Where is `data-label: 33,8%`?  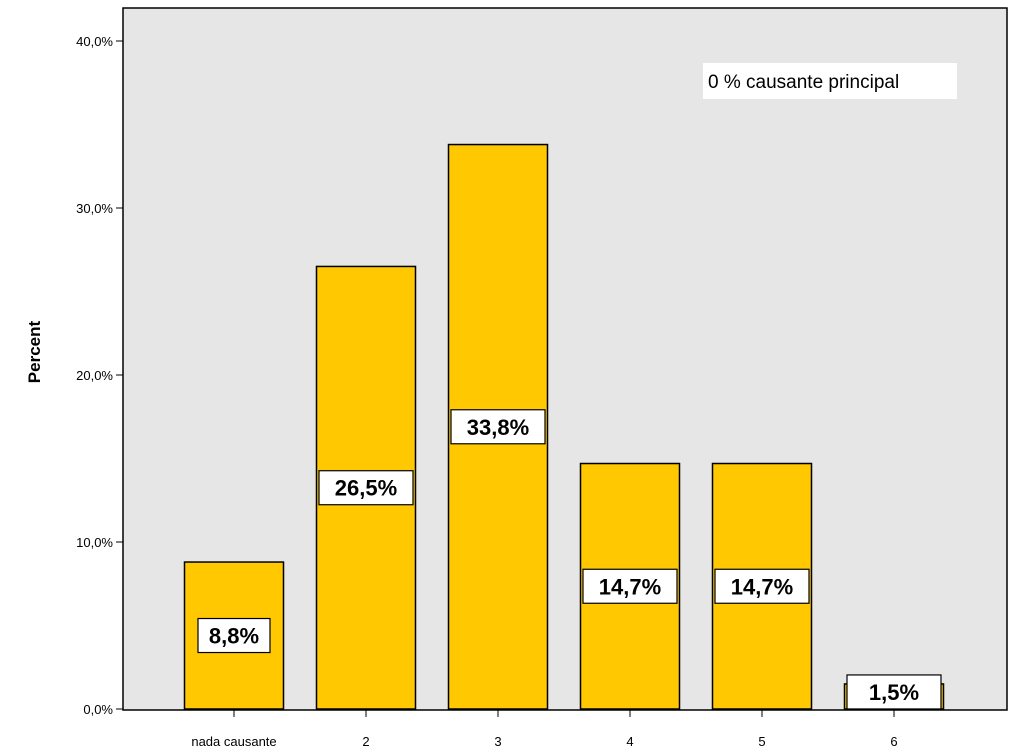 data-label: 33,8% is located at coordinates (498, 427).